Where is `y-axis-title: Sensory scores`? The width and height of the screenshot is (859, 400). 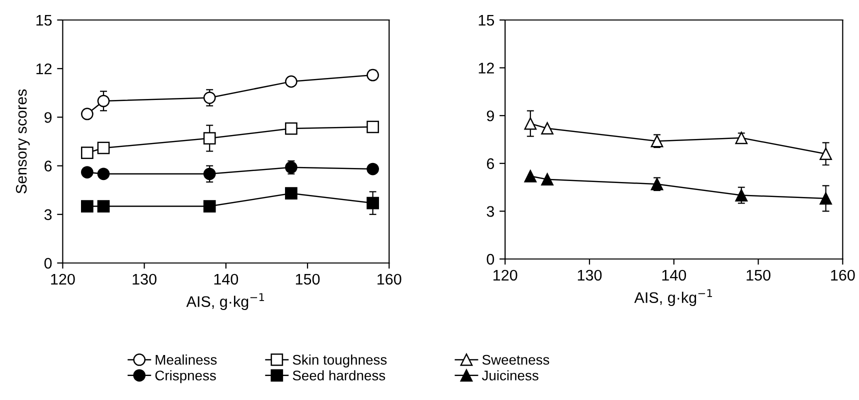 y-axis-title: Sensory scores is located at coordinates (23, 141).